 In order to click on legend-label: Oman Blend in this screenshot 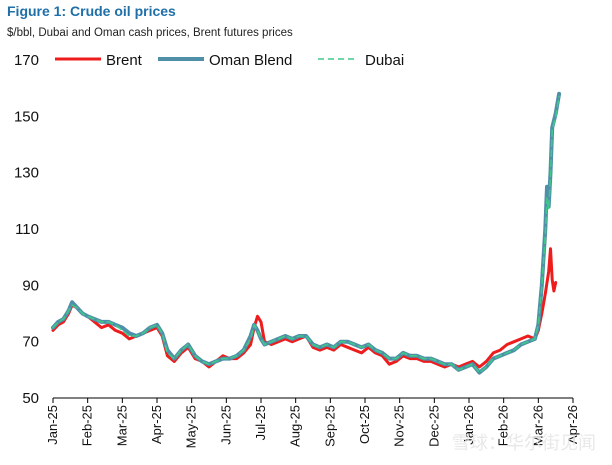, I will do `click(250, 60)`.